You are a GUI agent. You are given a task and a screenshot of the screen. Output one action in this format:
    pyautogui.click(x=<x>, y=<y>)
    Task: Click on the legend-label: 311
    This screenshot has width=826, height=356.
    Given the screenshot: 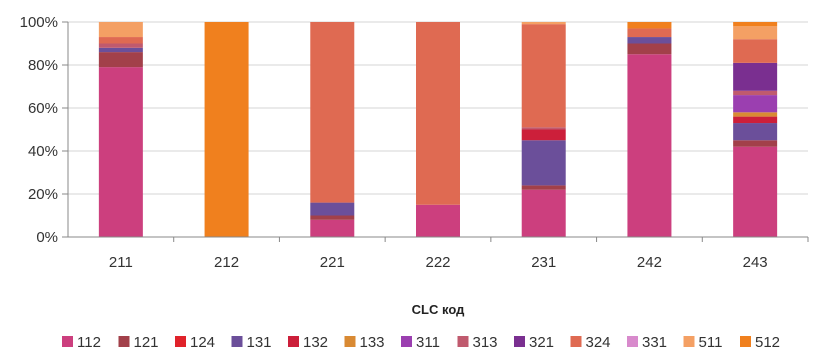 What is the action you would take?
    pyautogui.click(x=428, y=342)
    